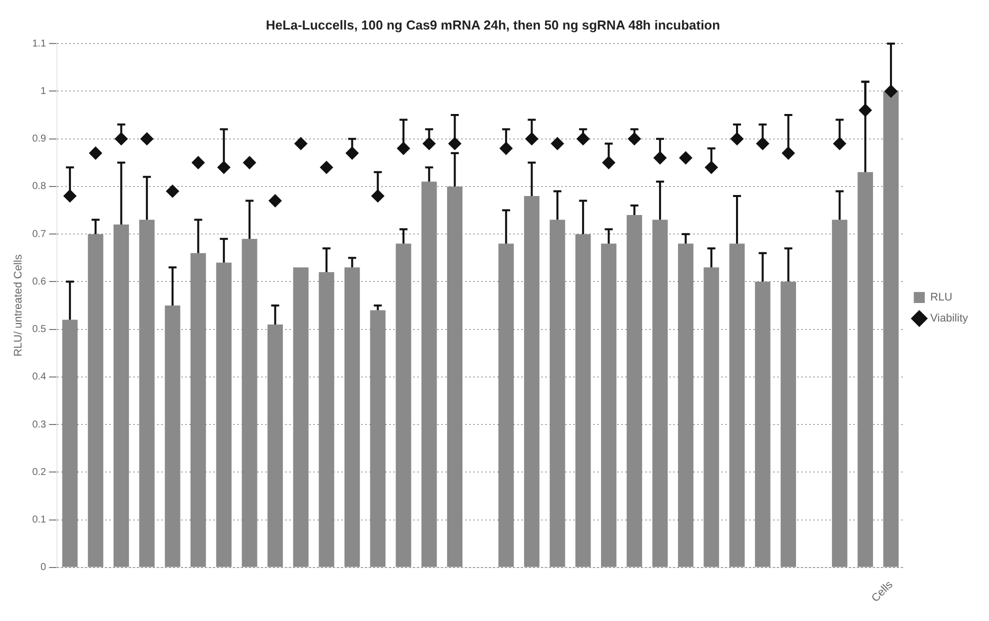 Image resolution: width=989 pixels, height=621 pixels. What do you see at coordinates (949, 318) in the screenshot?
I see `legend-label: Viability` at bounding box center [949, 318].